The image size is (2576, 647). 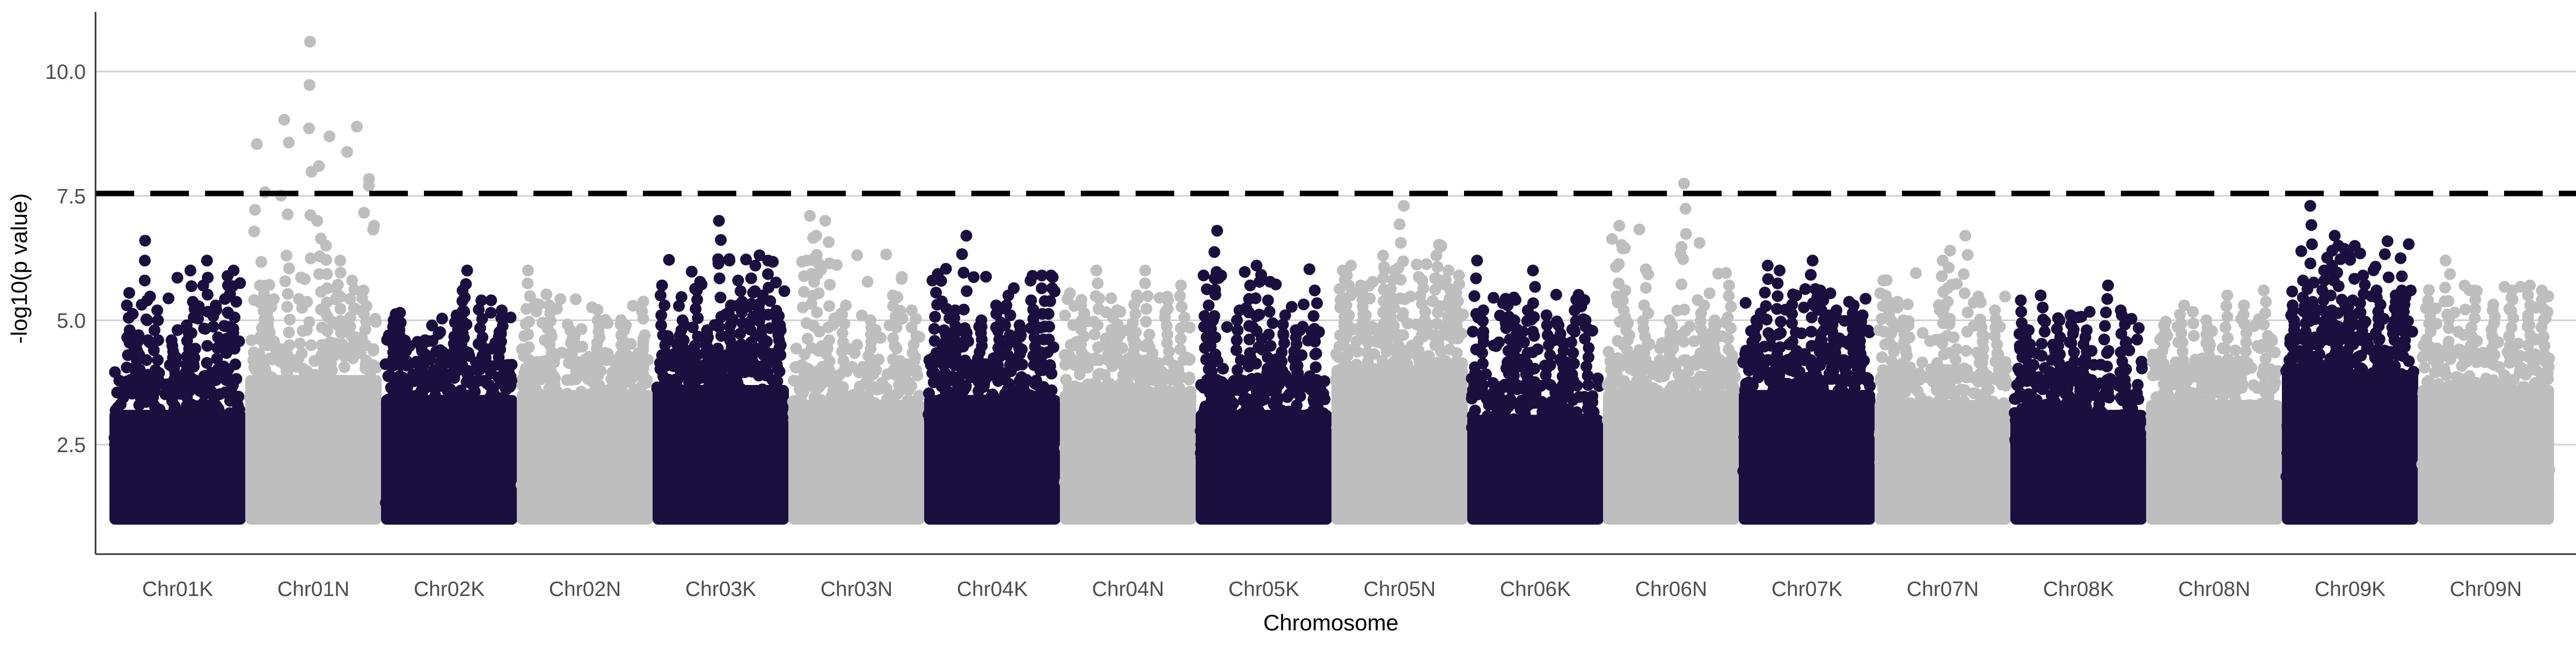 What do you see at coordinates (1535, 390) in the screenshot?
I see `series-Chr06K` at bounding box center [1535, 390].